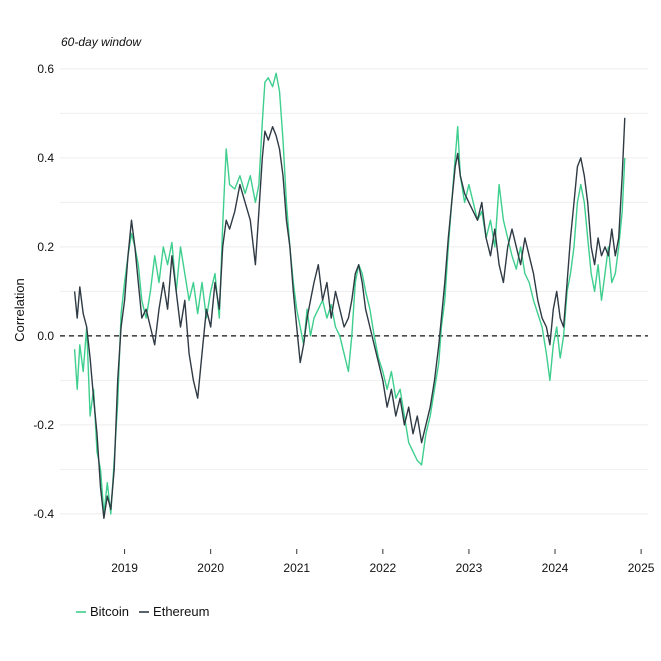 The height and width of the screenshot is (661, 661). What do you see at coordinates (43, 514) in the screenshot?
I see `y-tick-label: -0.4` at bounding box center [43, 514].